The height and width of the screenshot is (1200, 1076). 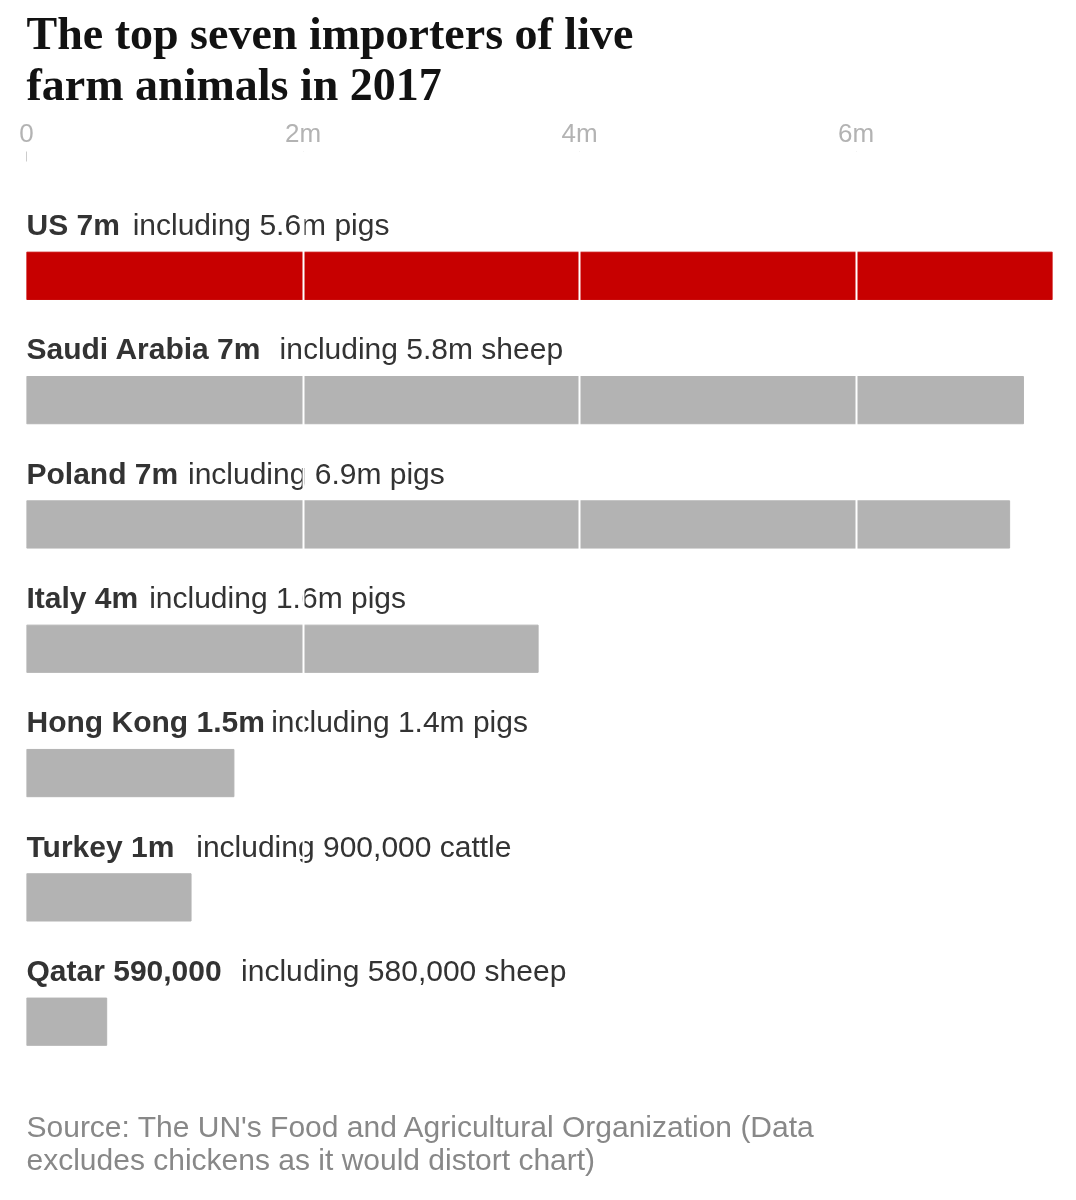 What do you see at coordinates (102, 473) in the screenshot?
I see `y-tick-label: Poland 7m` at bounding box center [102, 473].